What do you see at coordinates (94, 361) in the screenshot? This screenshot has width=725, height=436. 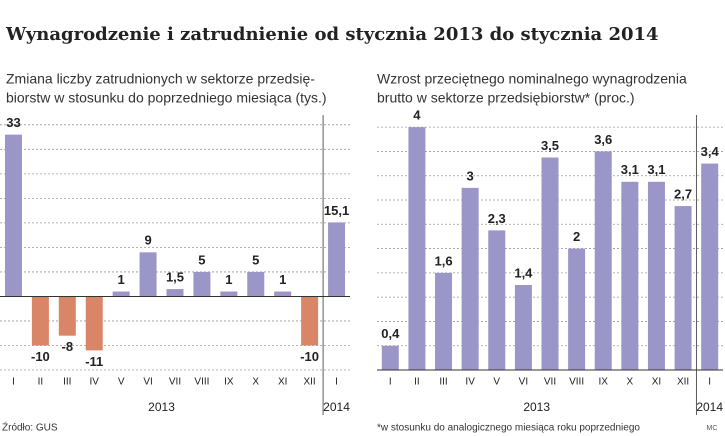 I see `value-label: -11` at bounding box center [94, 361].